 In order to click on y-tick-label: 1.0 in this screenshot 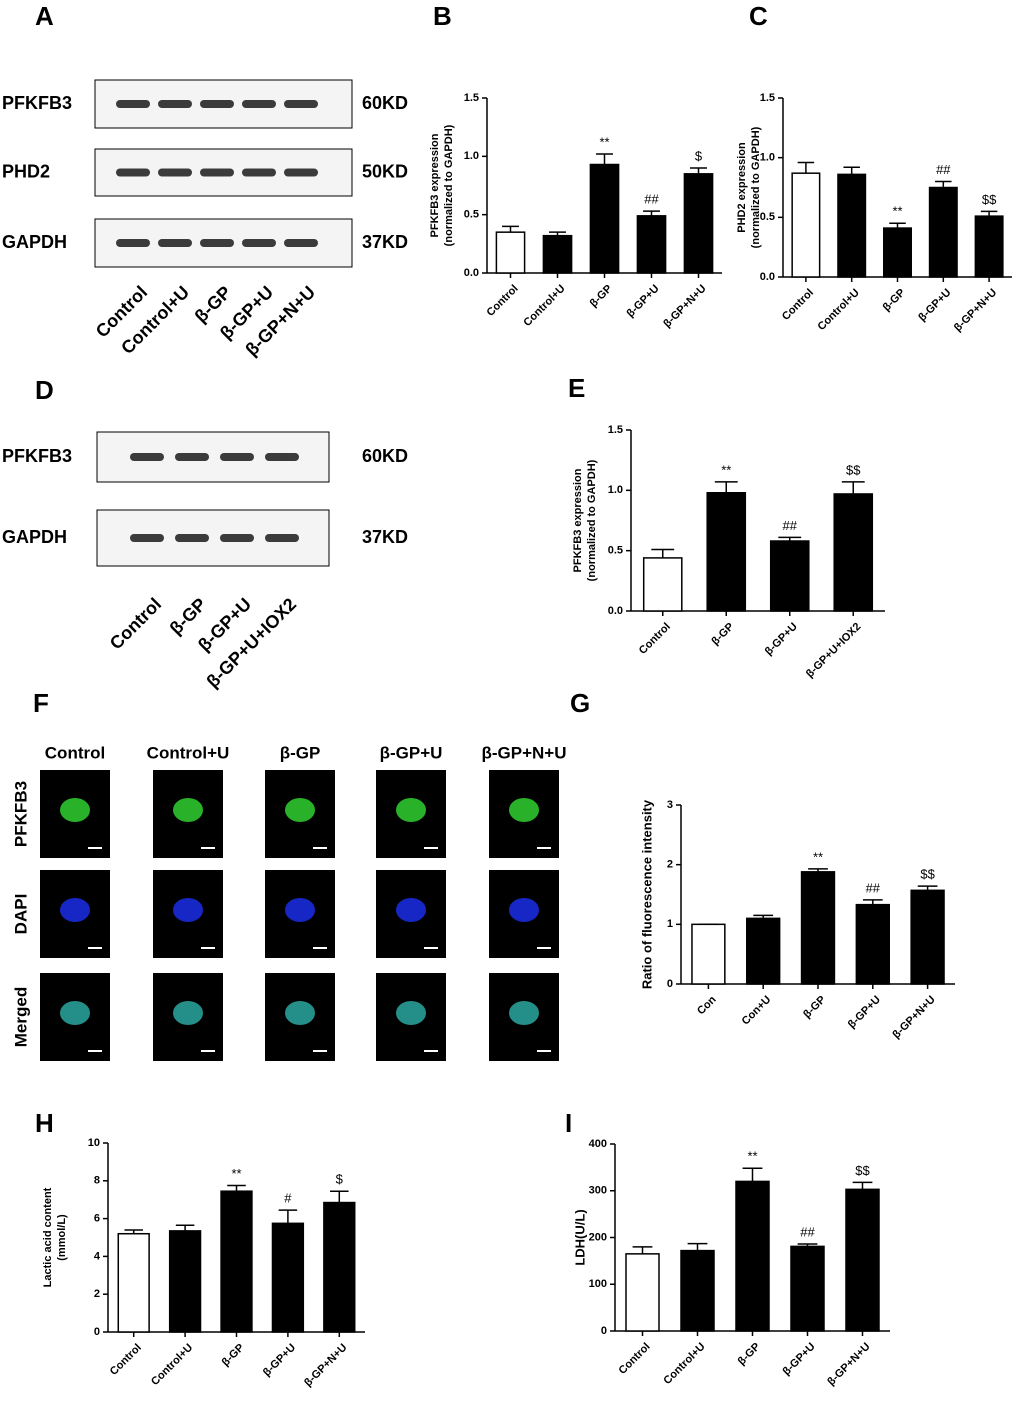, I will do `click(767, 158)`.